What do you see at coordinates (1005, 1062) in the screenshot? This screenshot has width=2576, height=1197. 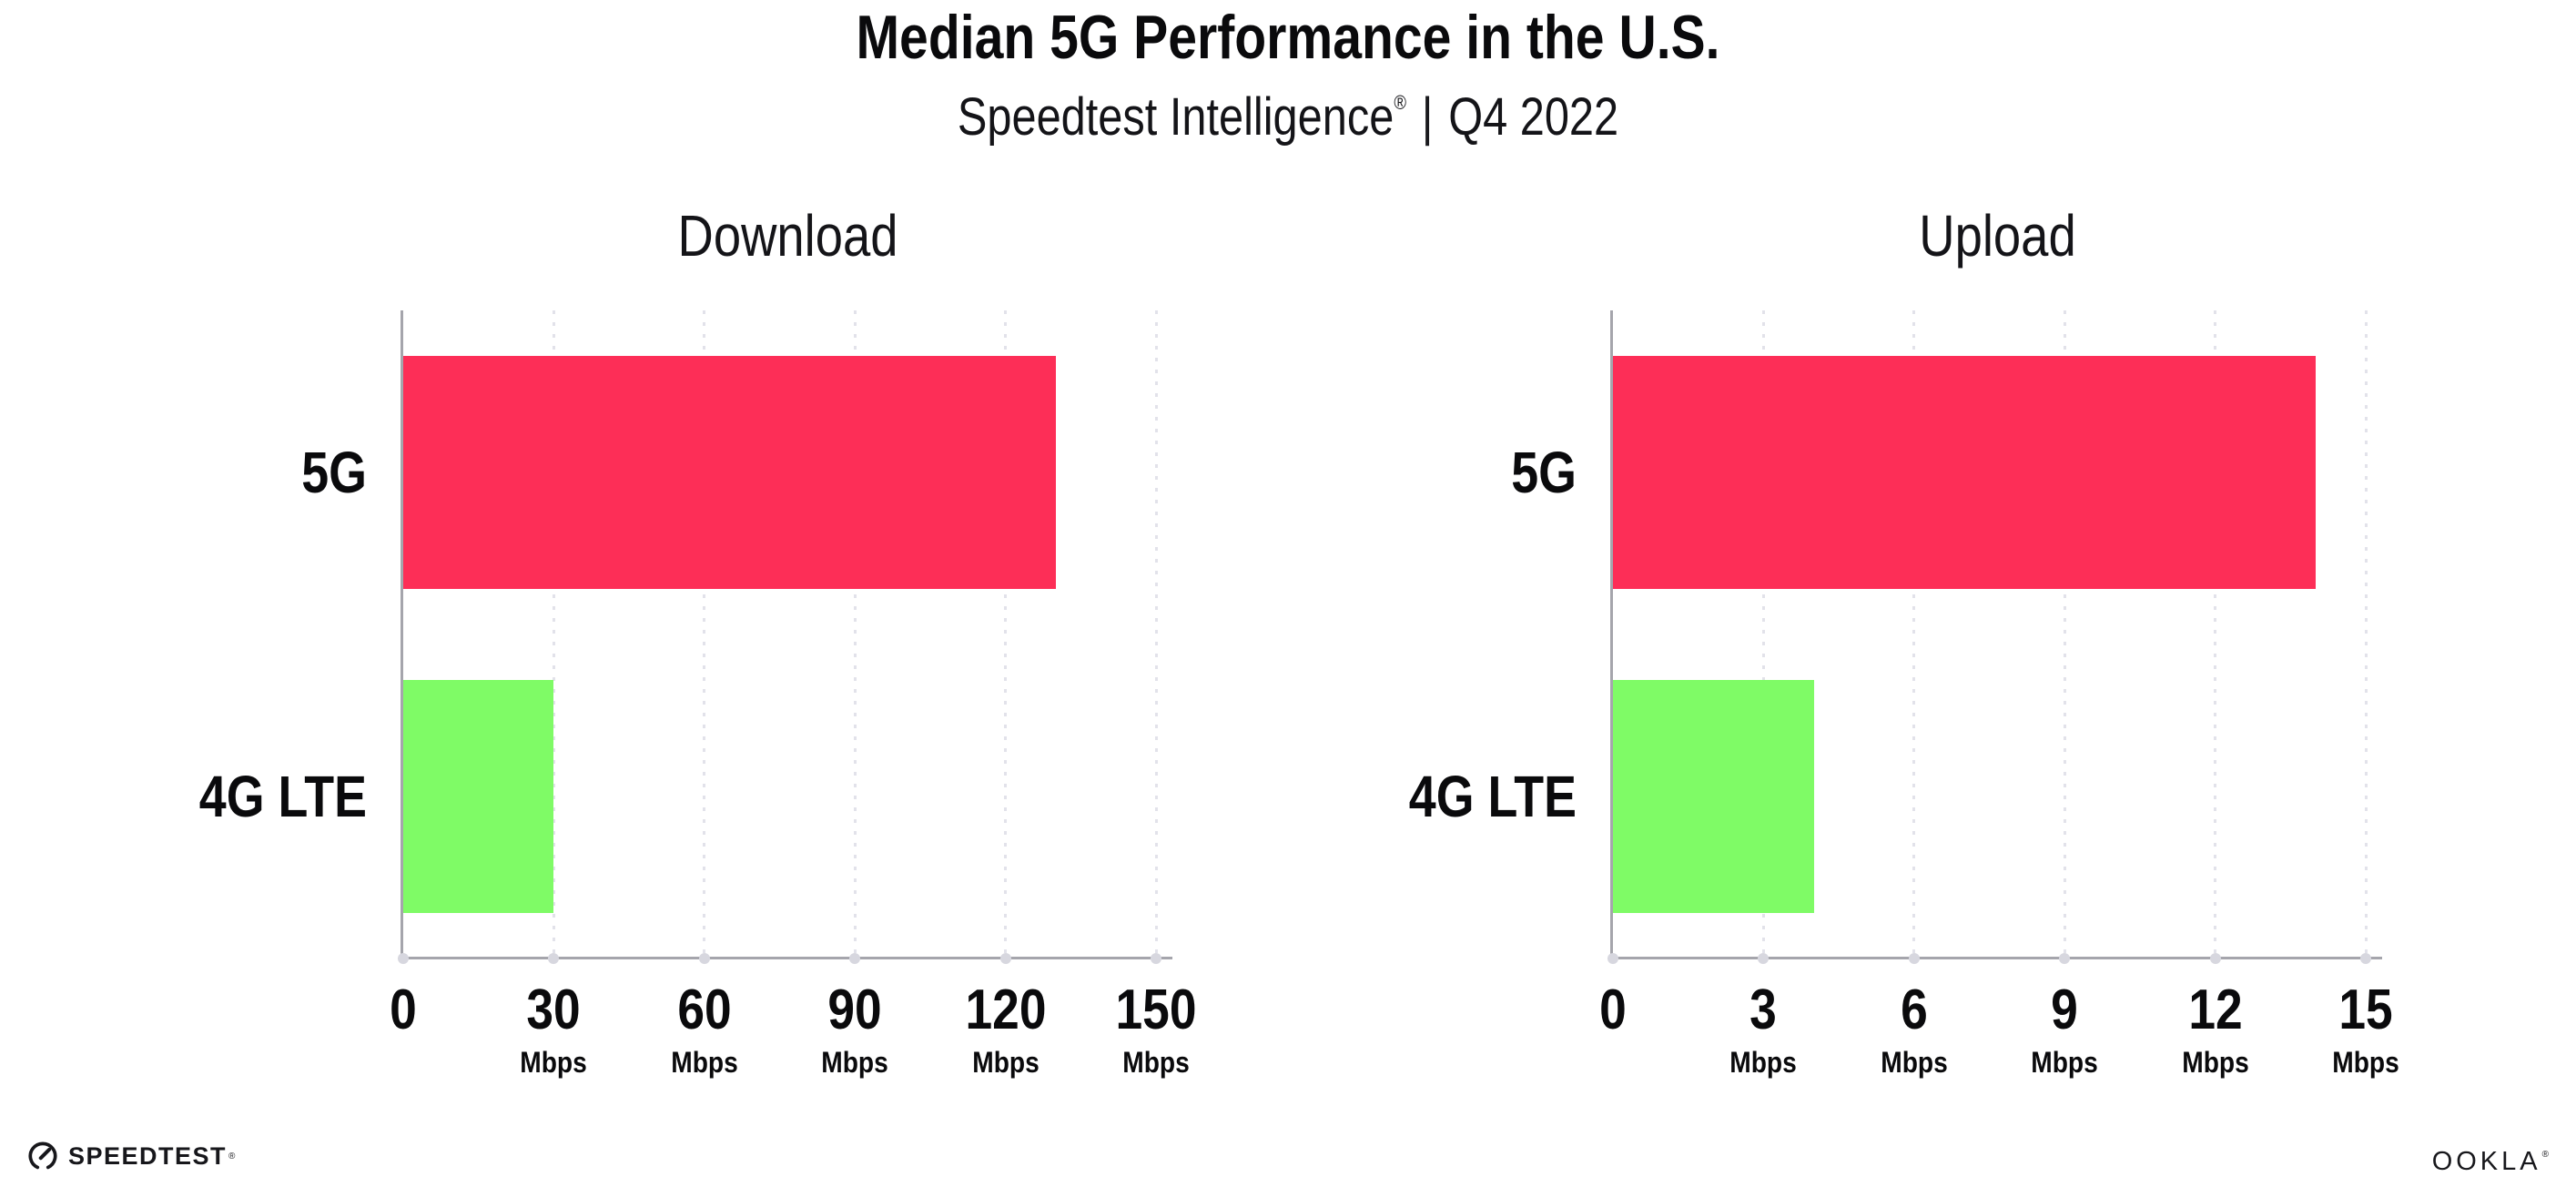 I see `tick-unit-120: Mbps` at bounding box center [1005, 1062].